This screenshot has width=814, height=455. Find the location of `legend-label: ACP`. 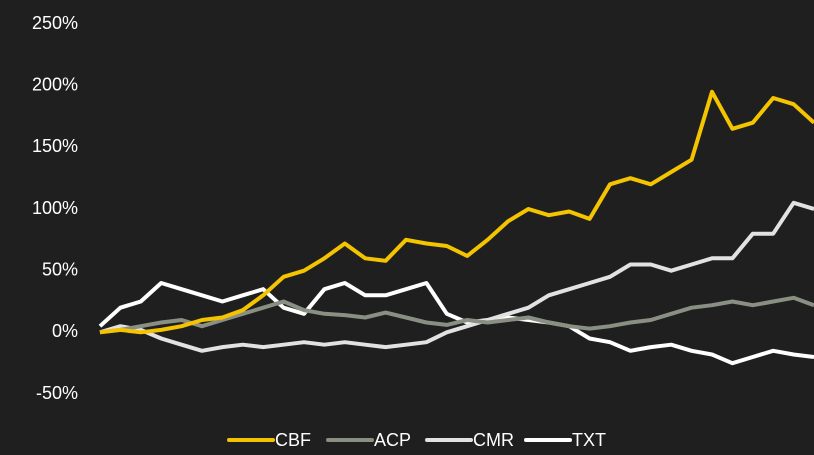

legend-label: ACP is located at coordinates (392, 440).